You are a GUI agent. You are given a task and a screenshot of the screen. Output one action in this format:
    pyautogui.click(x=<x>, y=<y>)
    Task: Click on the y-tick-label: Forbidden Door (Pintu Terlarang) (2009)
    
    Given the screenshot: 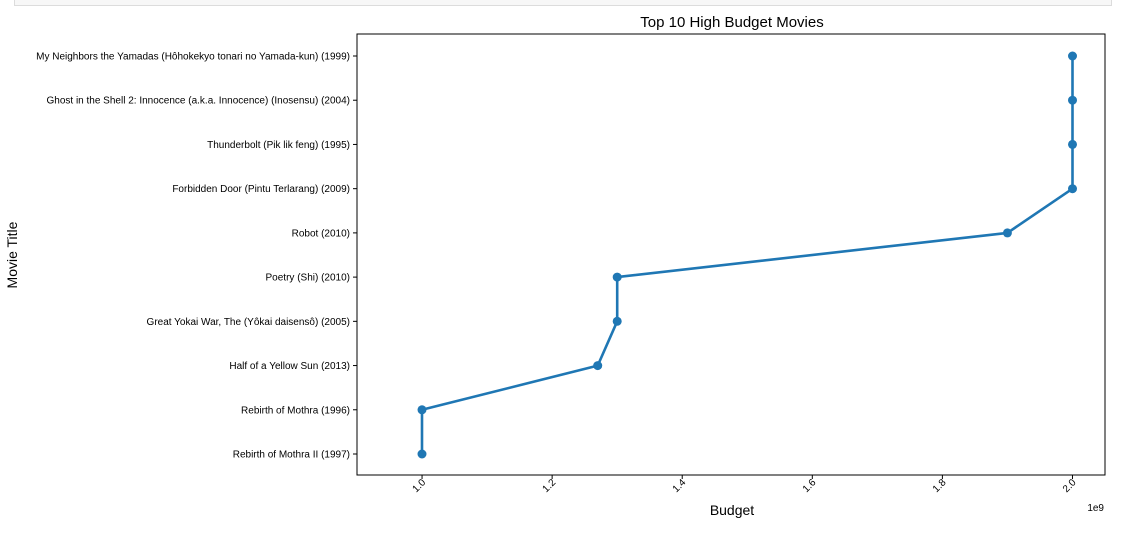 What is the action you would take?
    pyautogui.click(x=261, y=189)
    